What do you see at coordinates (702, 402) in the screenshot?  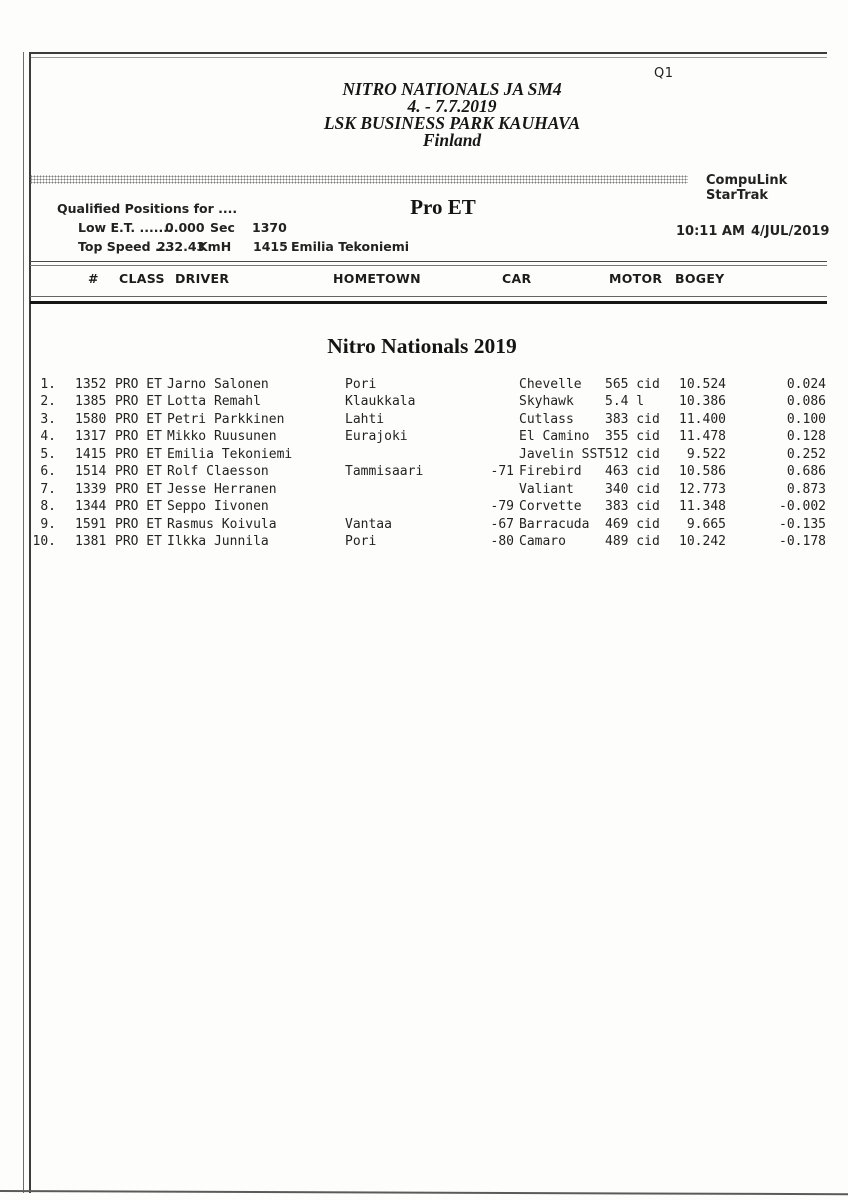 I see `bogey-cell: 10.386` at bounding box center [702, 402].